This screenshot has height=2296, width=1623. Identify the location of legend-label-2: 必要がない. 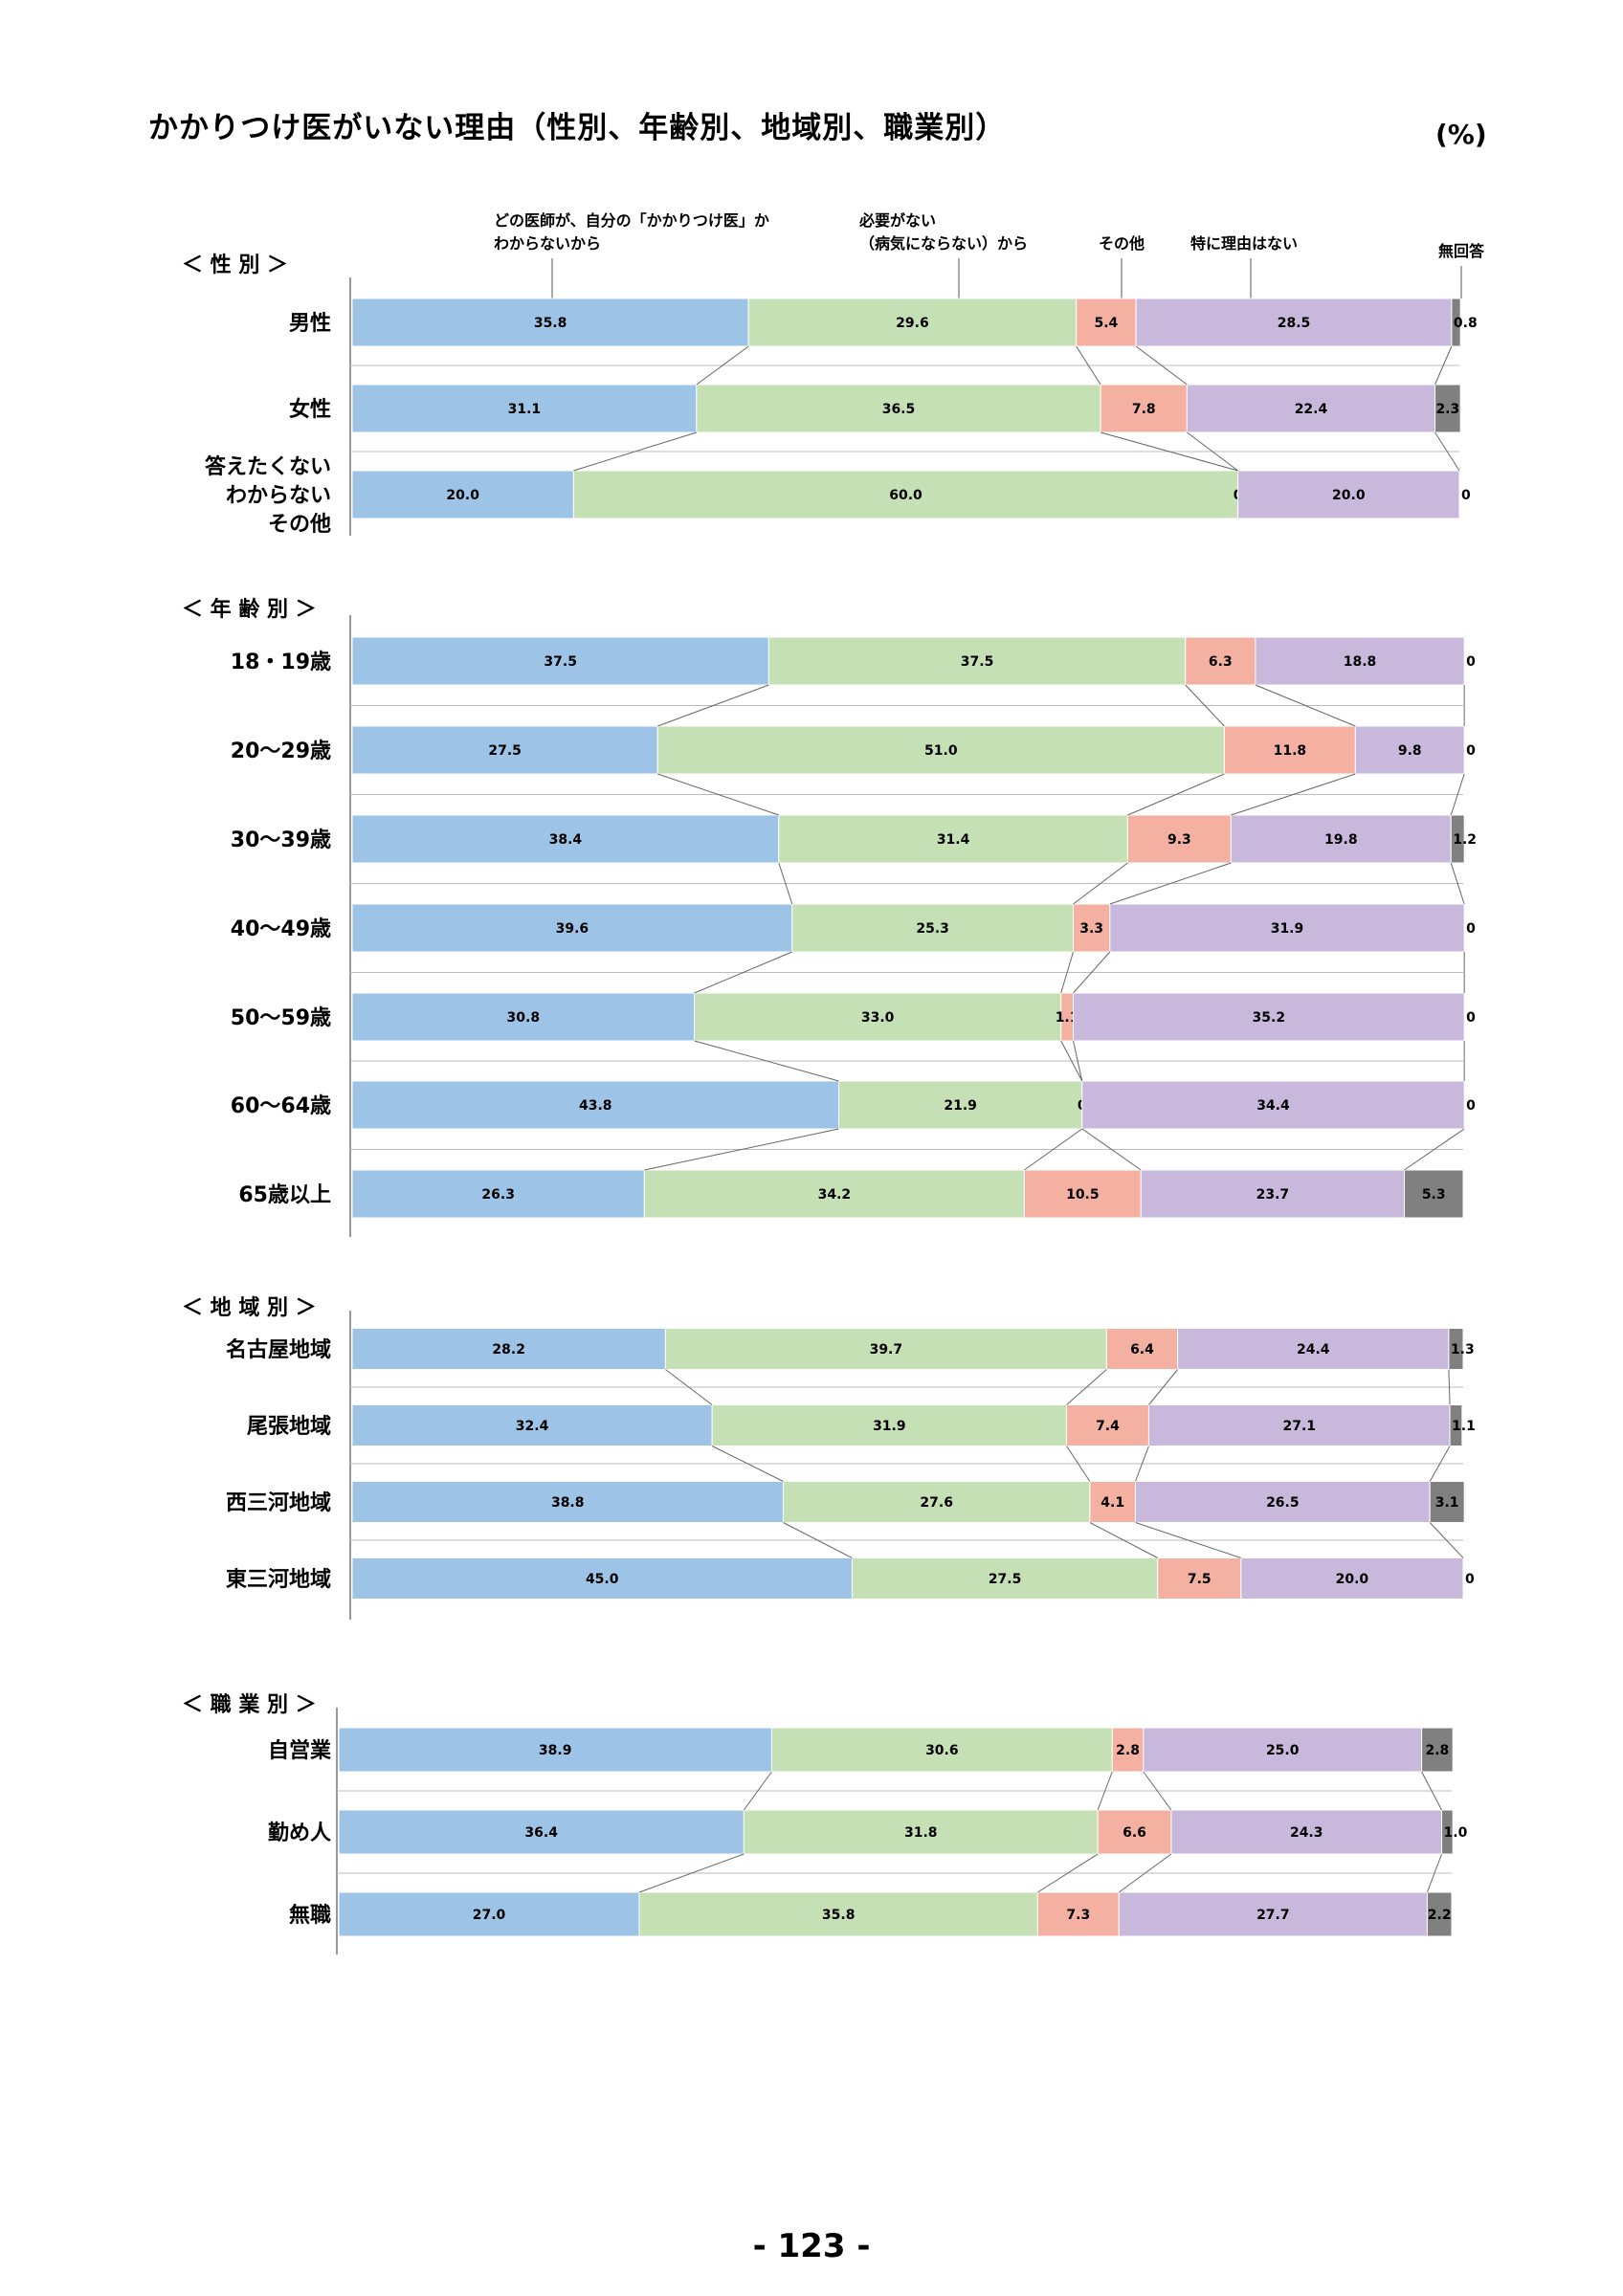
(897, 220).